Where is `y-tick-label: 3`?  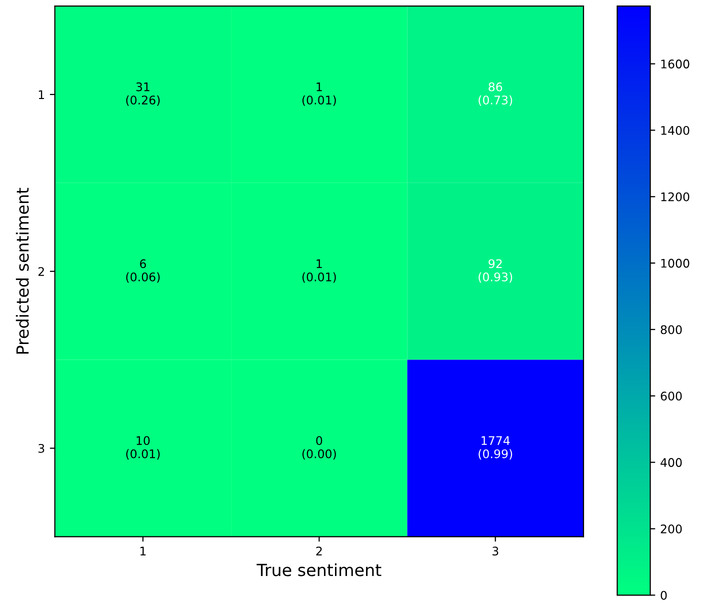
y-tick-label: 3 is located at coordinates (41, 448).